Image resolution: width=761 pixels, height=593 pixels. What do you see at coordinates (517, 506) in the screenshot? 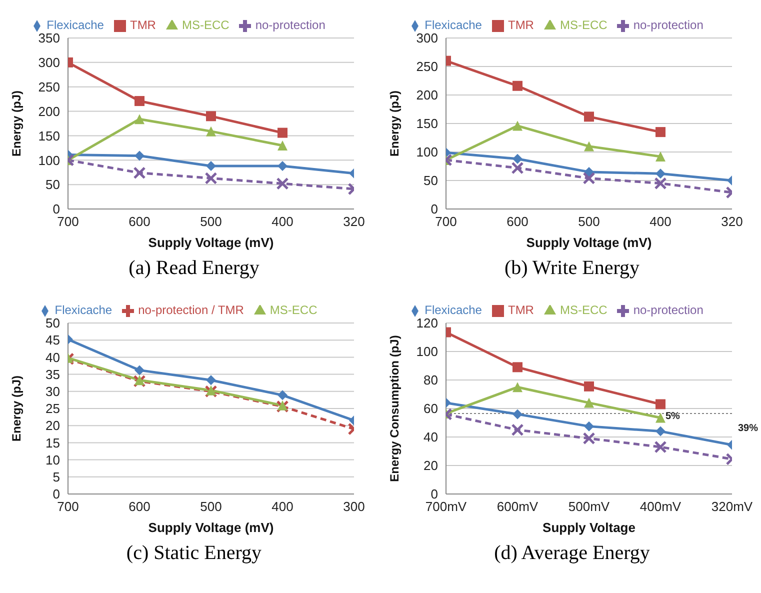
I see `x-tick-label: 600mV` at bounding box center [517, 506].